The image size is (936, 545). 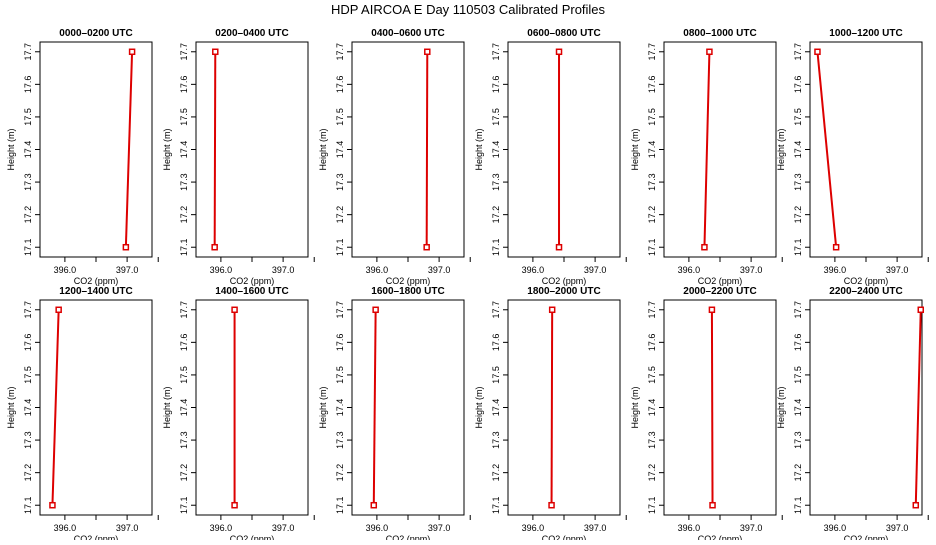 I want to click on panel-title: 0600–0800 UTC, so click(x=563, y=33).